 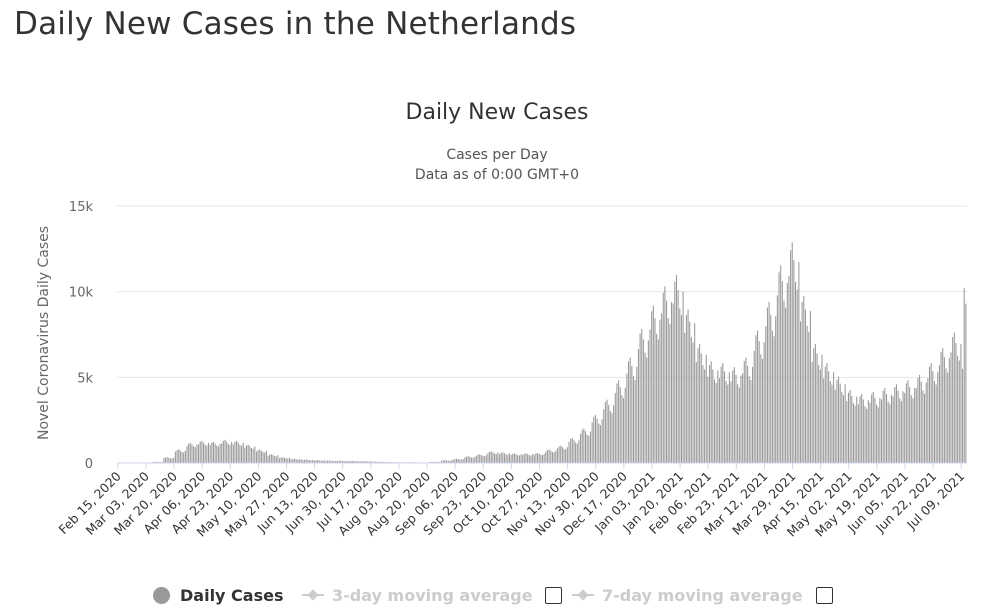 I want to click on toggle-3day-average-checkbox, so click(x=553, y=595).